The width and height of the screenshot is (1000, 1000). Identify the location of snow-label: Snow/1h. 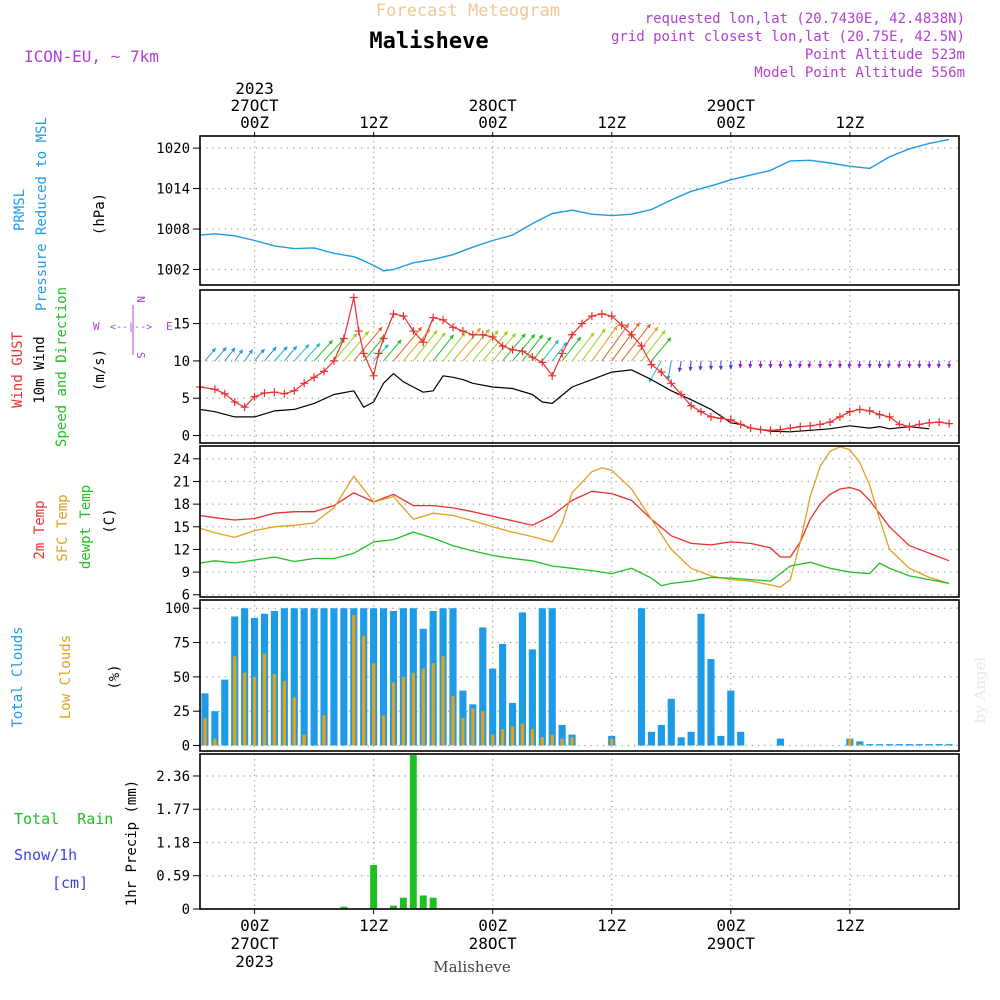
(45, 855).